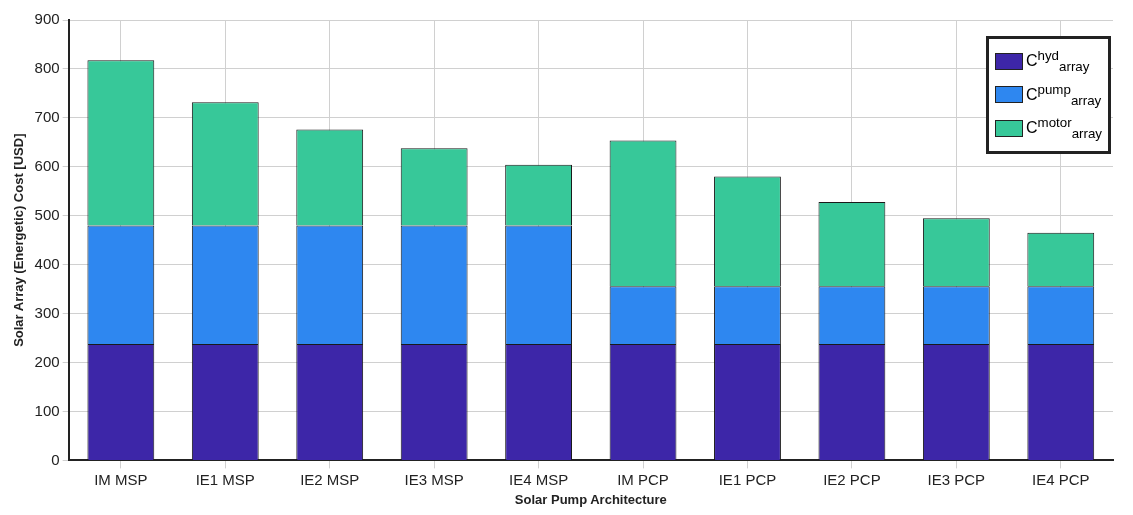 Image resolution: width=1133 pixels, height=515 pixels. Describe the element at coordinates (590, 499) in the screenshot. I see `x-axis-title: Solar Pump Architecture` at that location.